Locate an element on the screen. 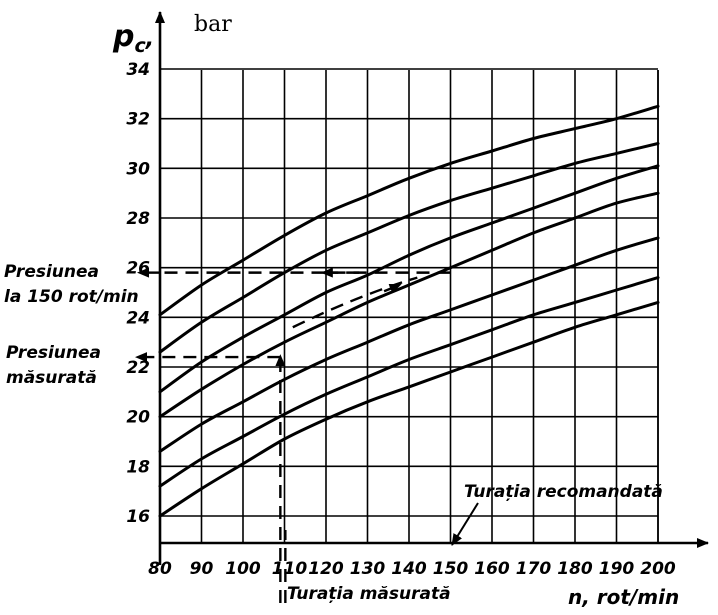 The image size is (718, 615). y-axis-comma: , is located at coordinates (149, 39).